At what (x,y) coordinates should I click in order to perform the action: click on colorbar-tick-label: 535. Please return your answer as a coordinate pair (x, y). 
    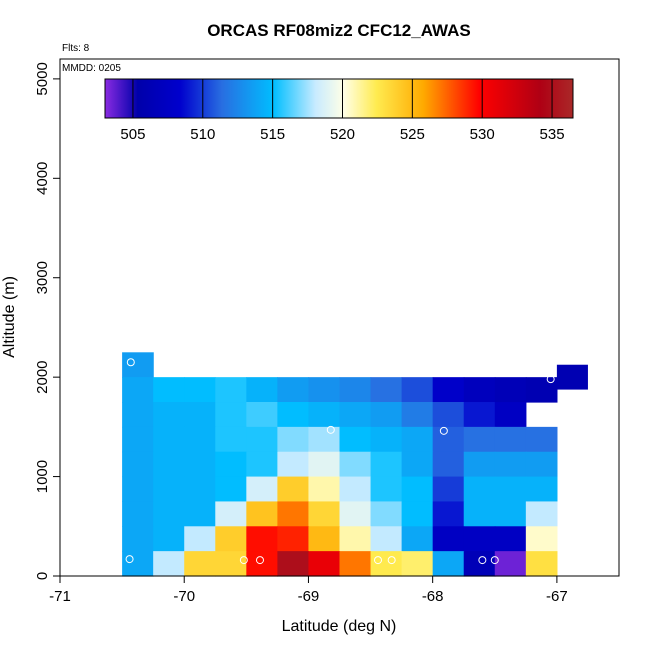
    Looking at the image, I should click on (552, 134).